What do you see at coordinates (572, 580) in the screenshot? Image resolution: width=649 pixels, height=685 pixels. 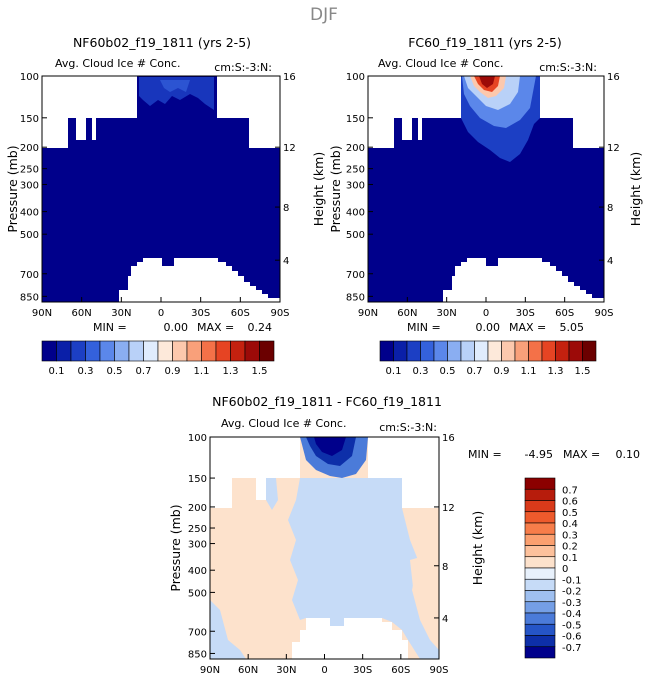 I see `colorbar-label: -0.1` at bounding box center [572, 580].